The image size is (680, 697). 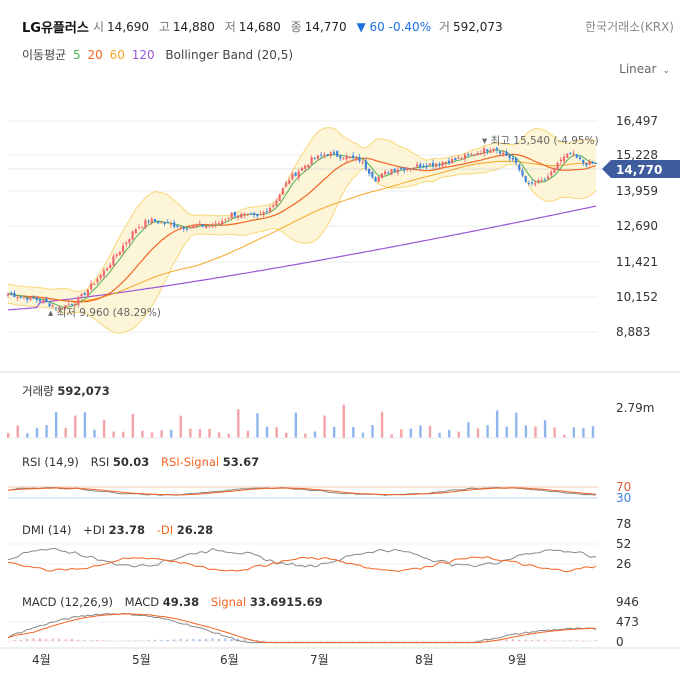 I want to click on bollinger-label: Bollinger Band (20,5), so click(x=229, y=55).